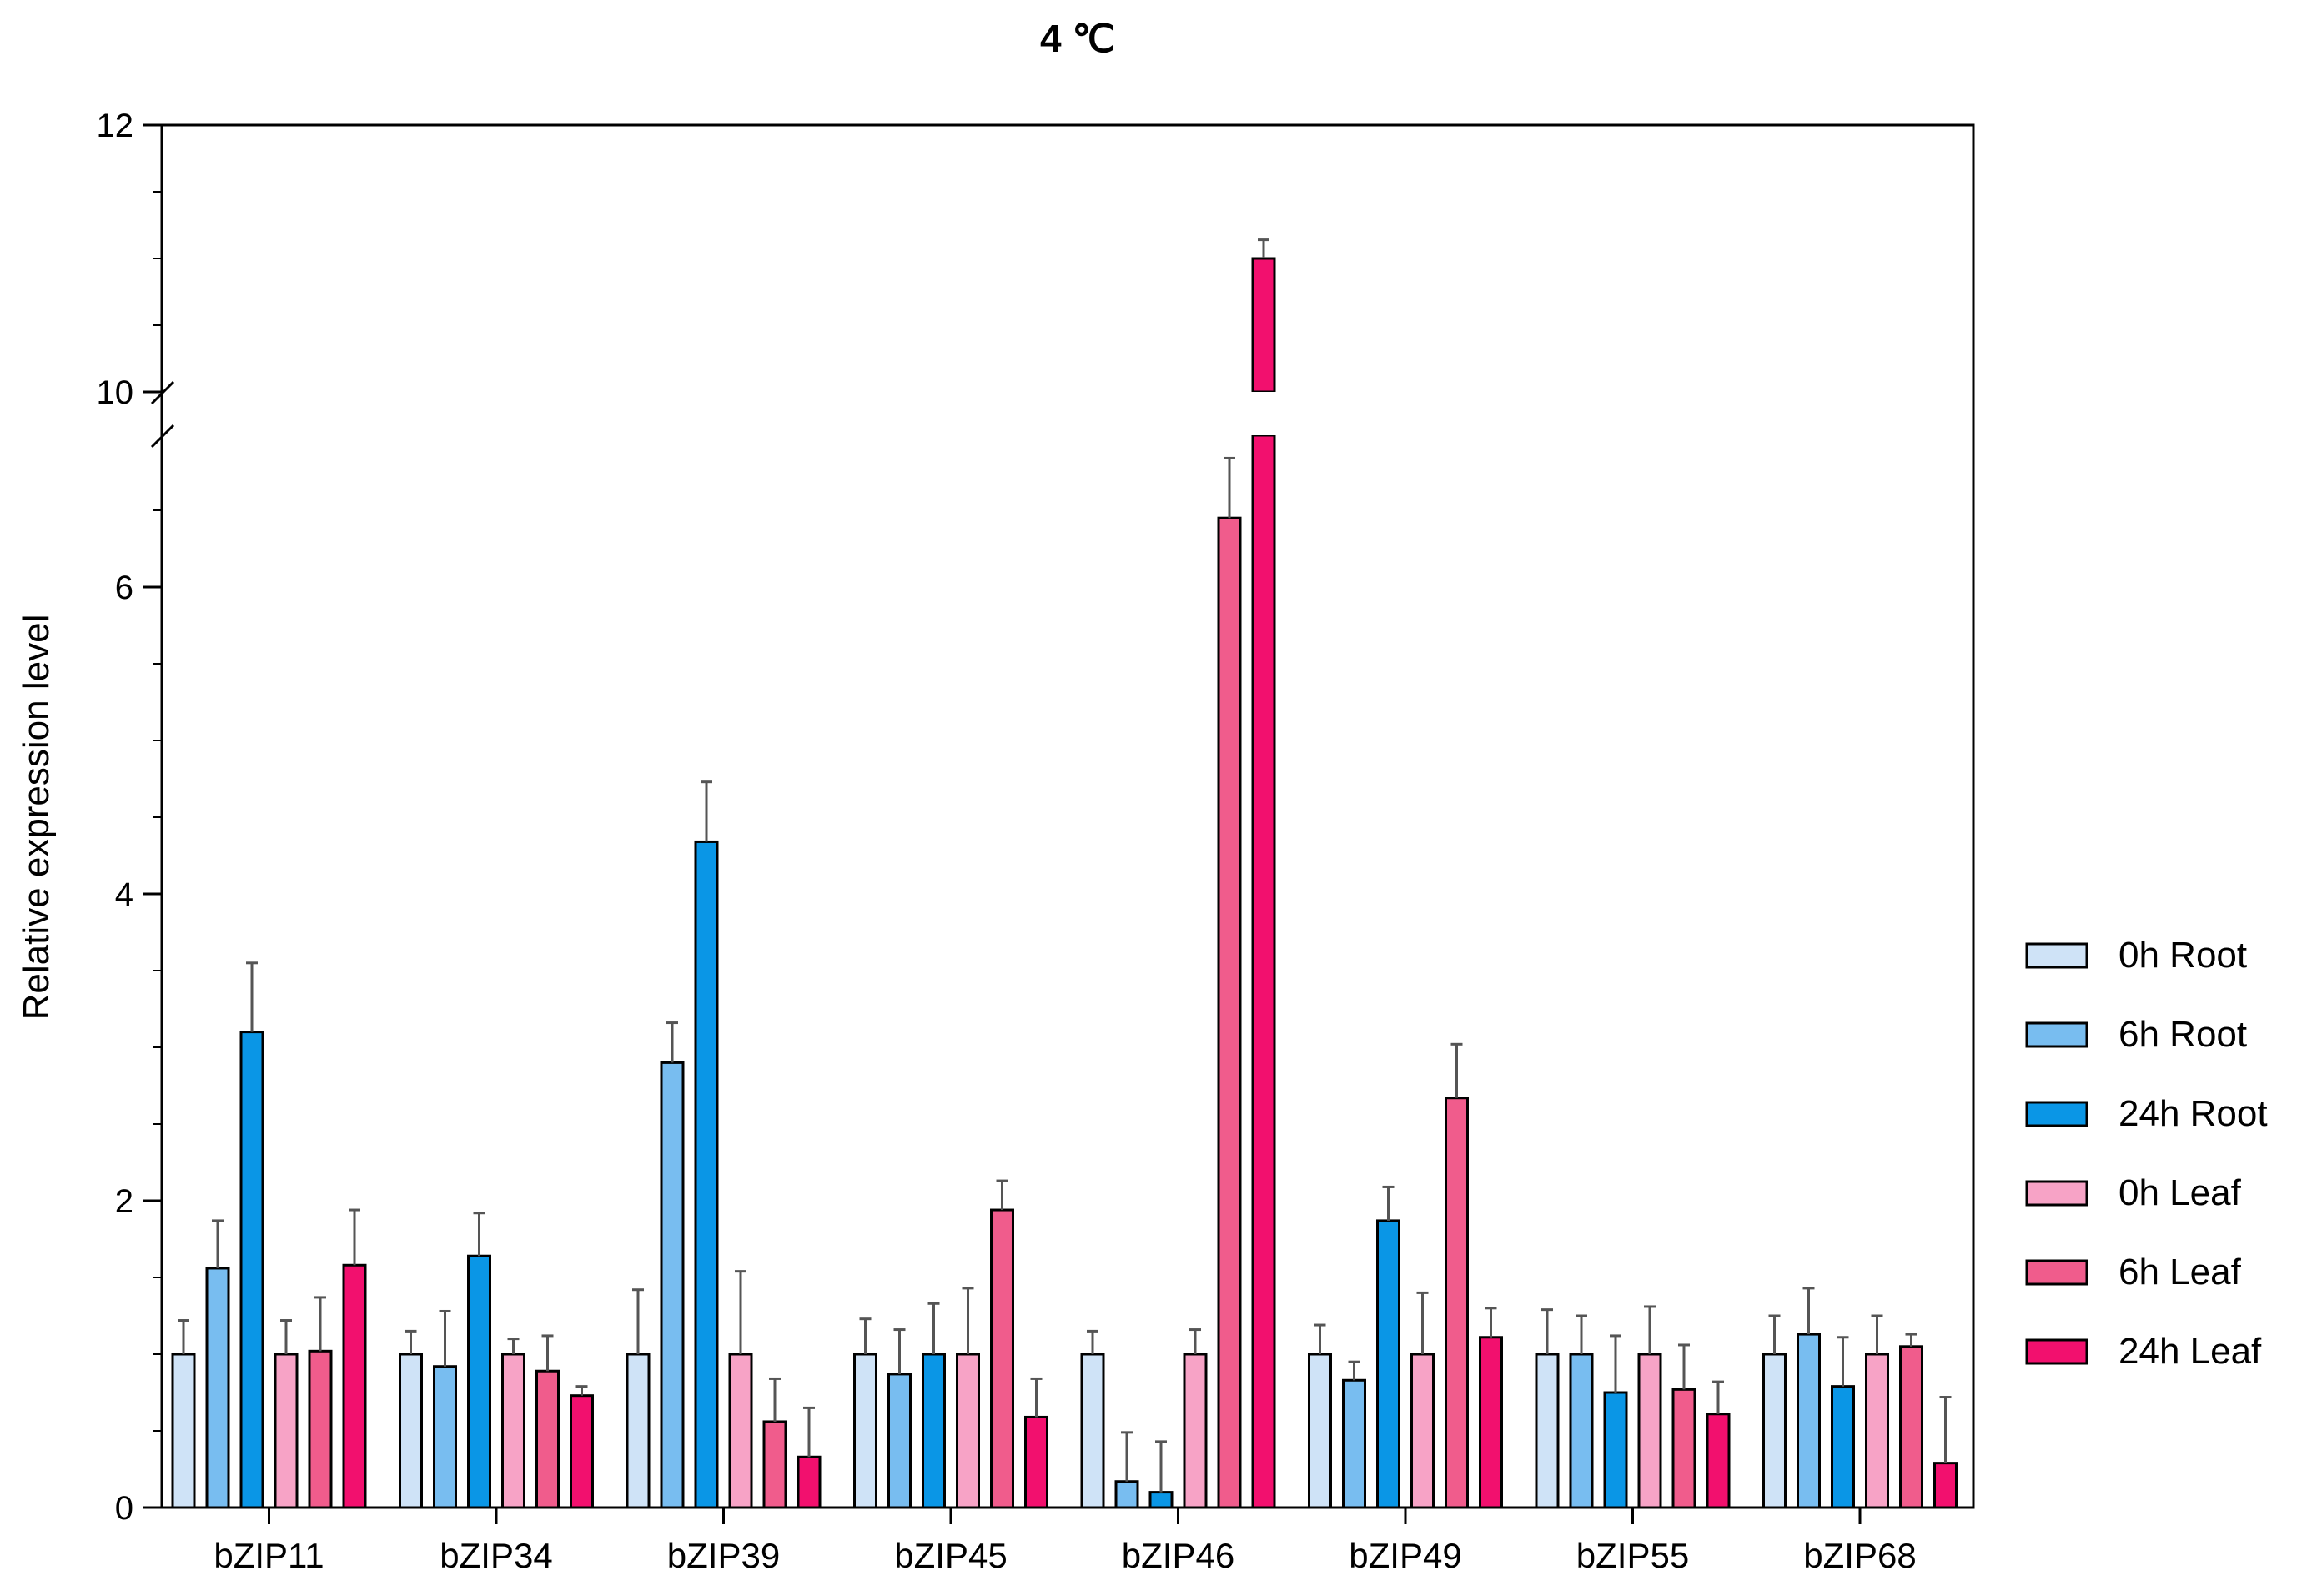  Describe the element at coordinates (218, 1388) in the screenshot. I see `bar-bZIP11-6h-root` at that location.